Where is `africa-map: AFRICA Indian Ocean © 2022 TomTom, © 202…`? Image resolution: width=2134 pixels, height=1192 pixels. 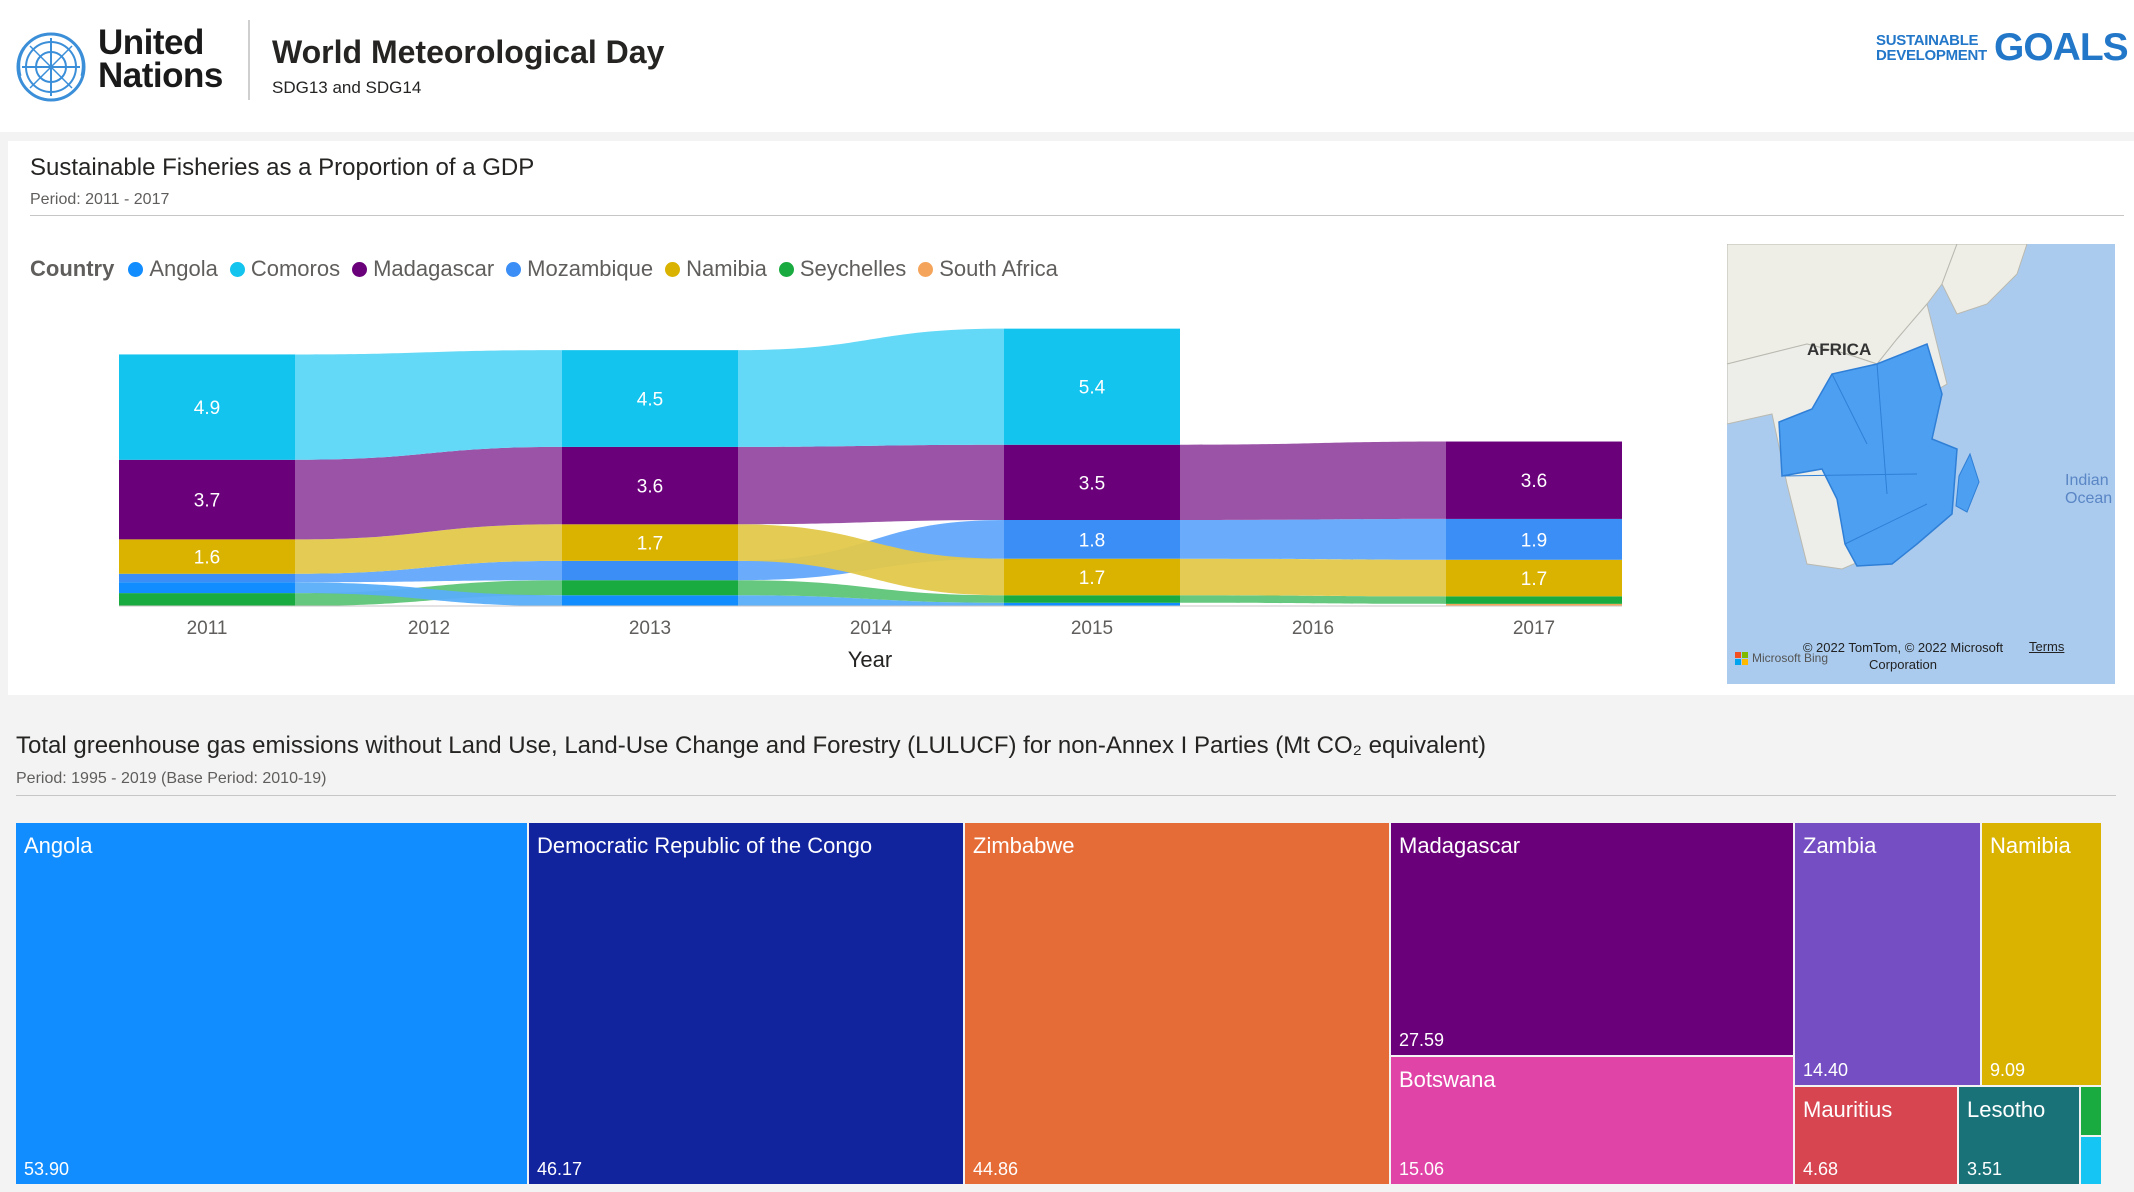 africa-map: AFRICA Indian Ocean © 2022 TomTom, © 202… is located at coordinates (1921, 464).